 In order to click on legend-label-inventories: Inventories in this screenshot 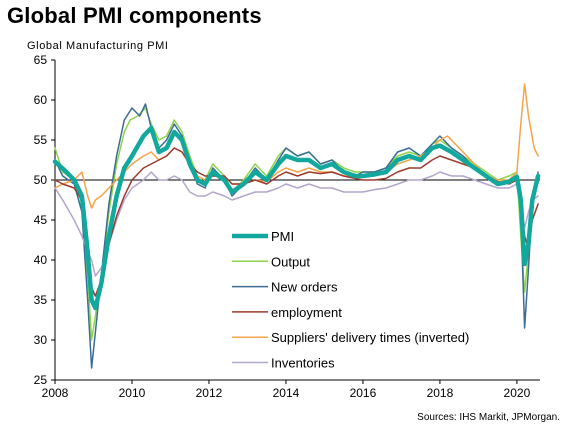, I will do `click(303, 363)`.